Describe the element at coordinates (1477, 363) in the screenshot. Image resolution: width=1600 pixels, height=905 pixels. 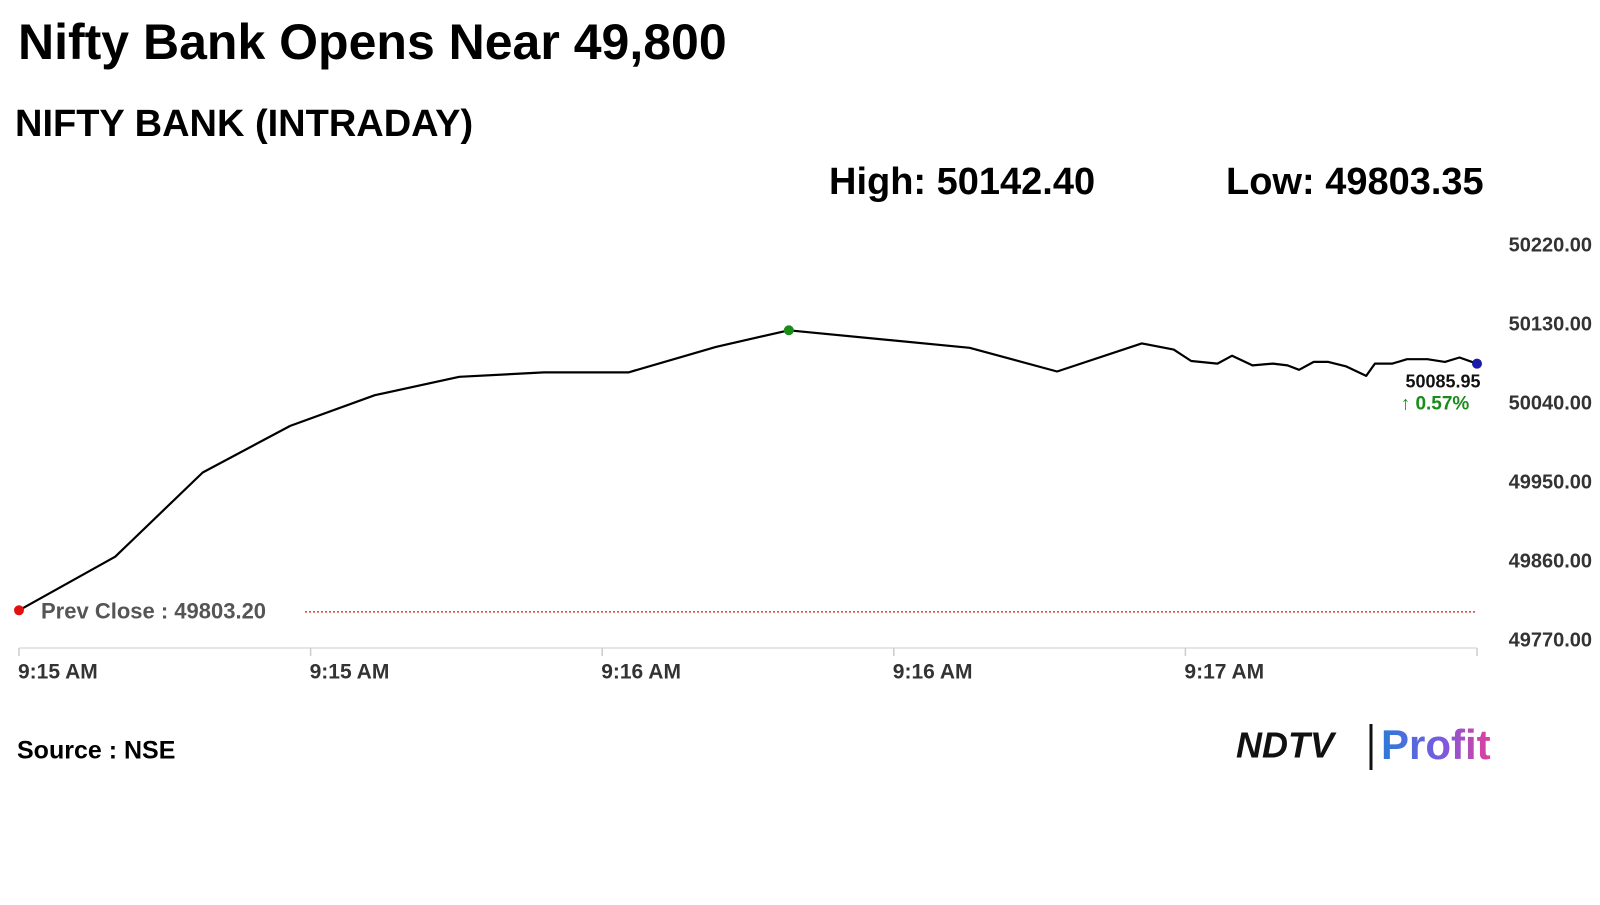
I see `last-marker` at that location.